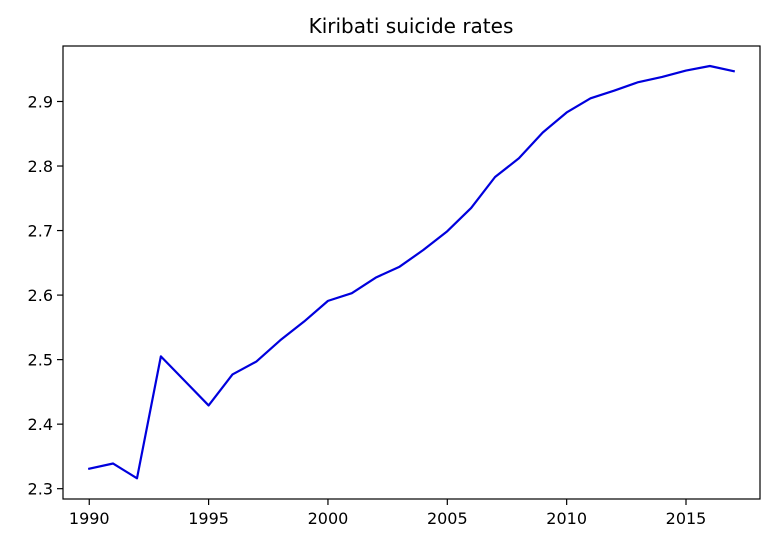 Image resolution: width=775 pixels, height=553 pixels. Describe the element at coordinates (40, 295) in the screenshot. I see `y-tick-label: 2.6` at that location.